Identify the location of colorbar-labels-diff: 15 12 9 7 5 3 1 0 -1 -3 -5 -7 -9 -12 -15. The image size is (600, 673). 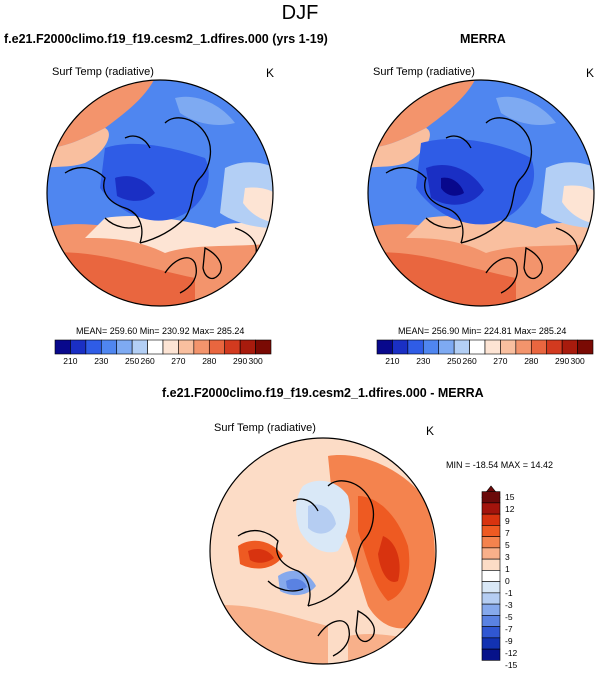
(520, 578).